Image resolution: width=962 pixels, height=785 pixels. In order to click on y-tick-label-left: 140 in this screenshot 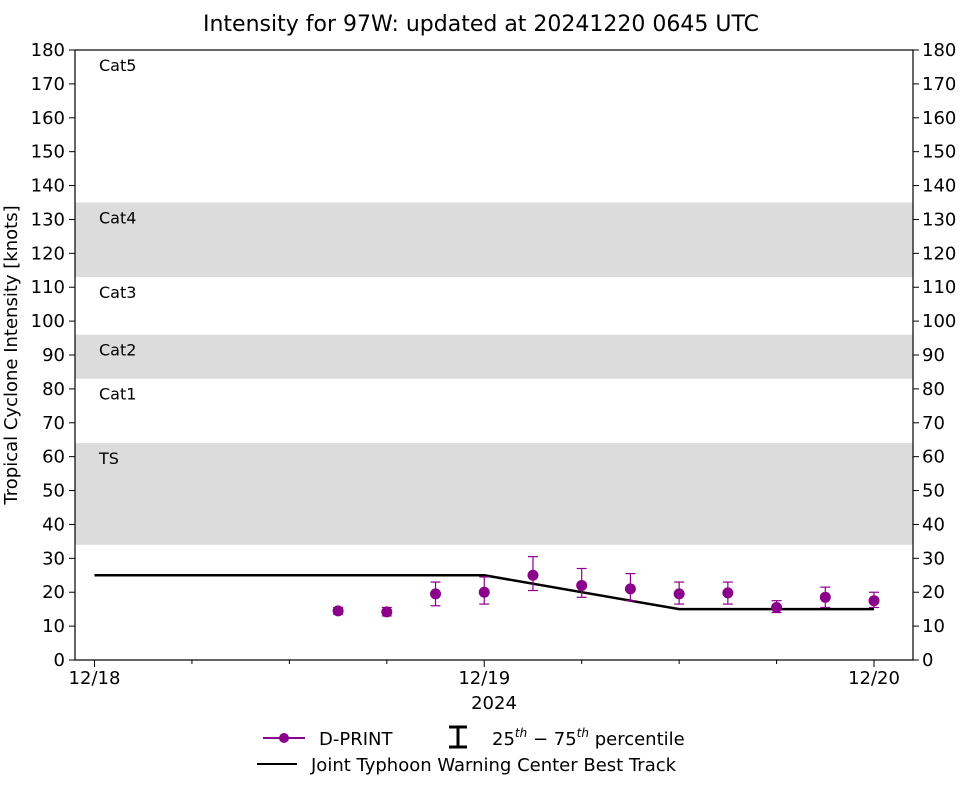, I will do `click(48, 186)`.